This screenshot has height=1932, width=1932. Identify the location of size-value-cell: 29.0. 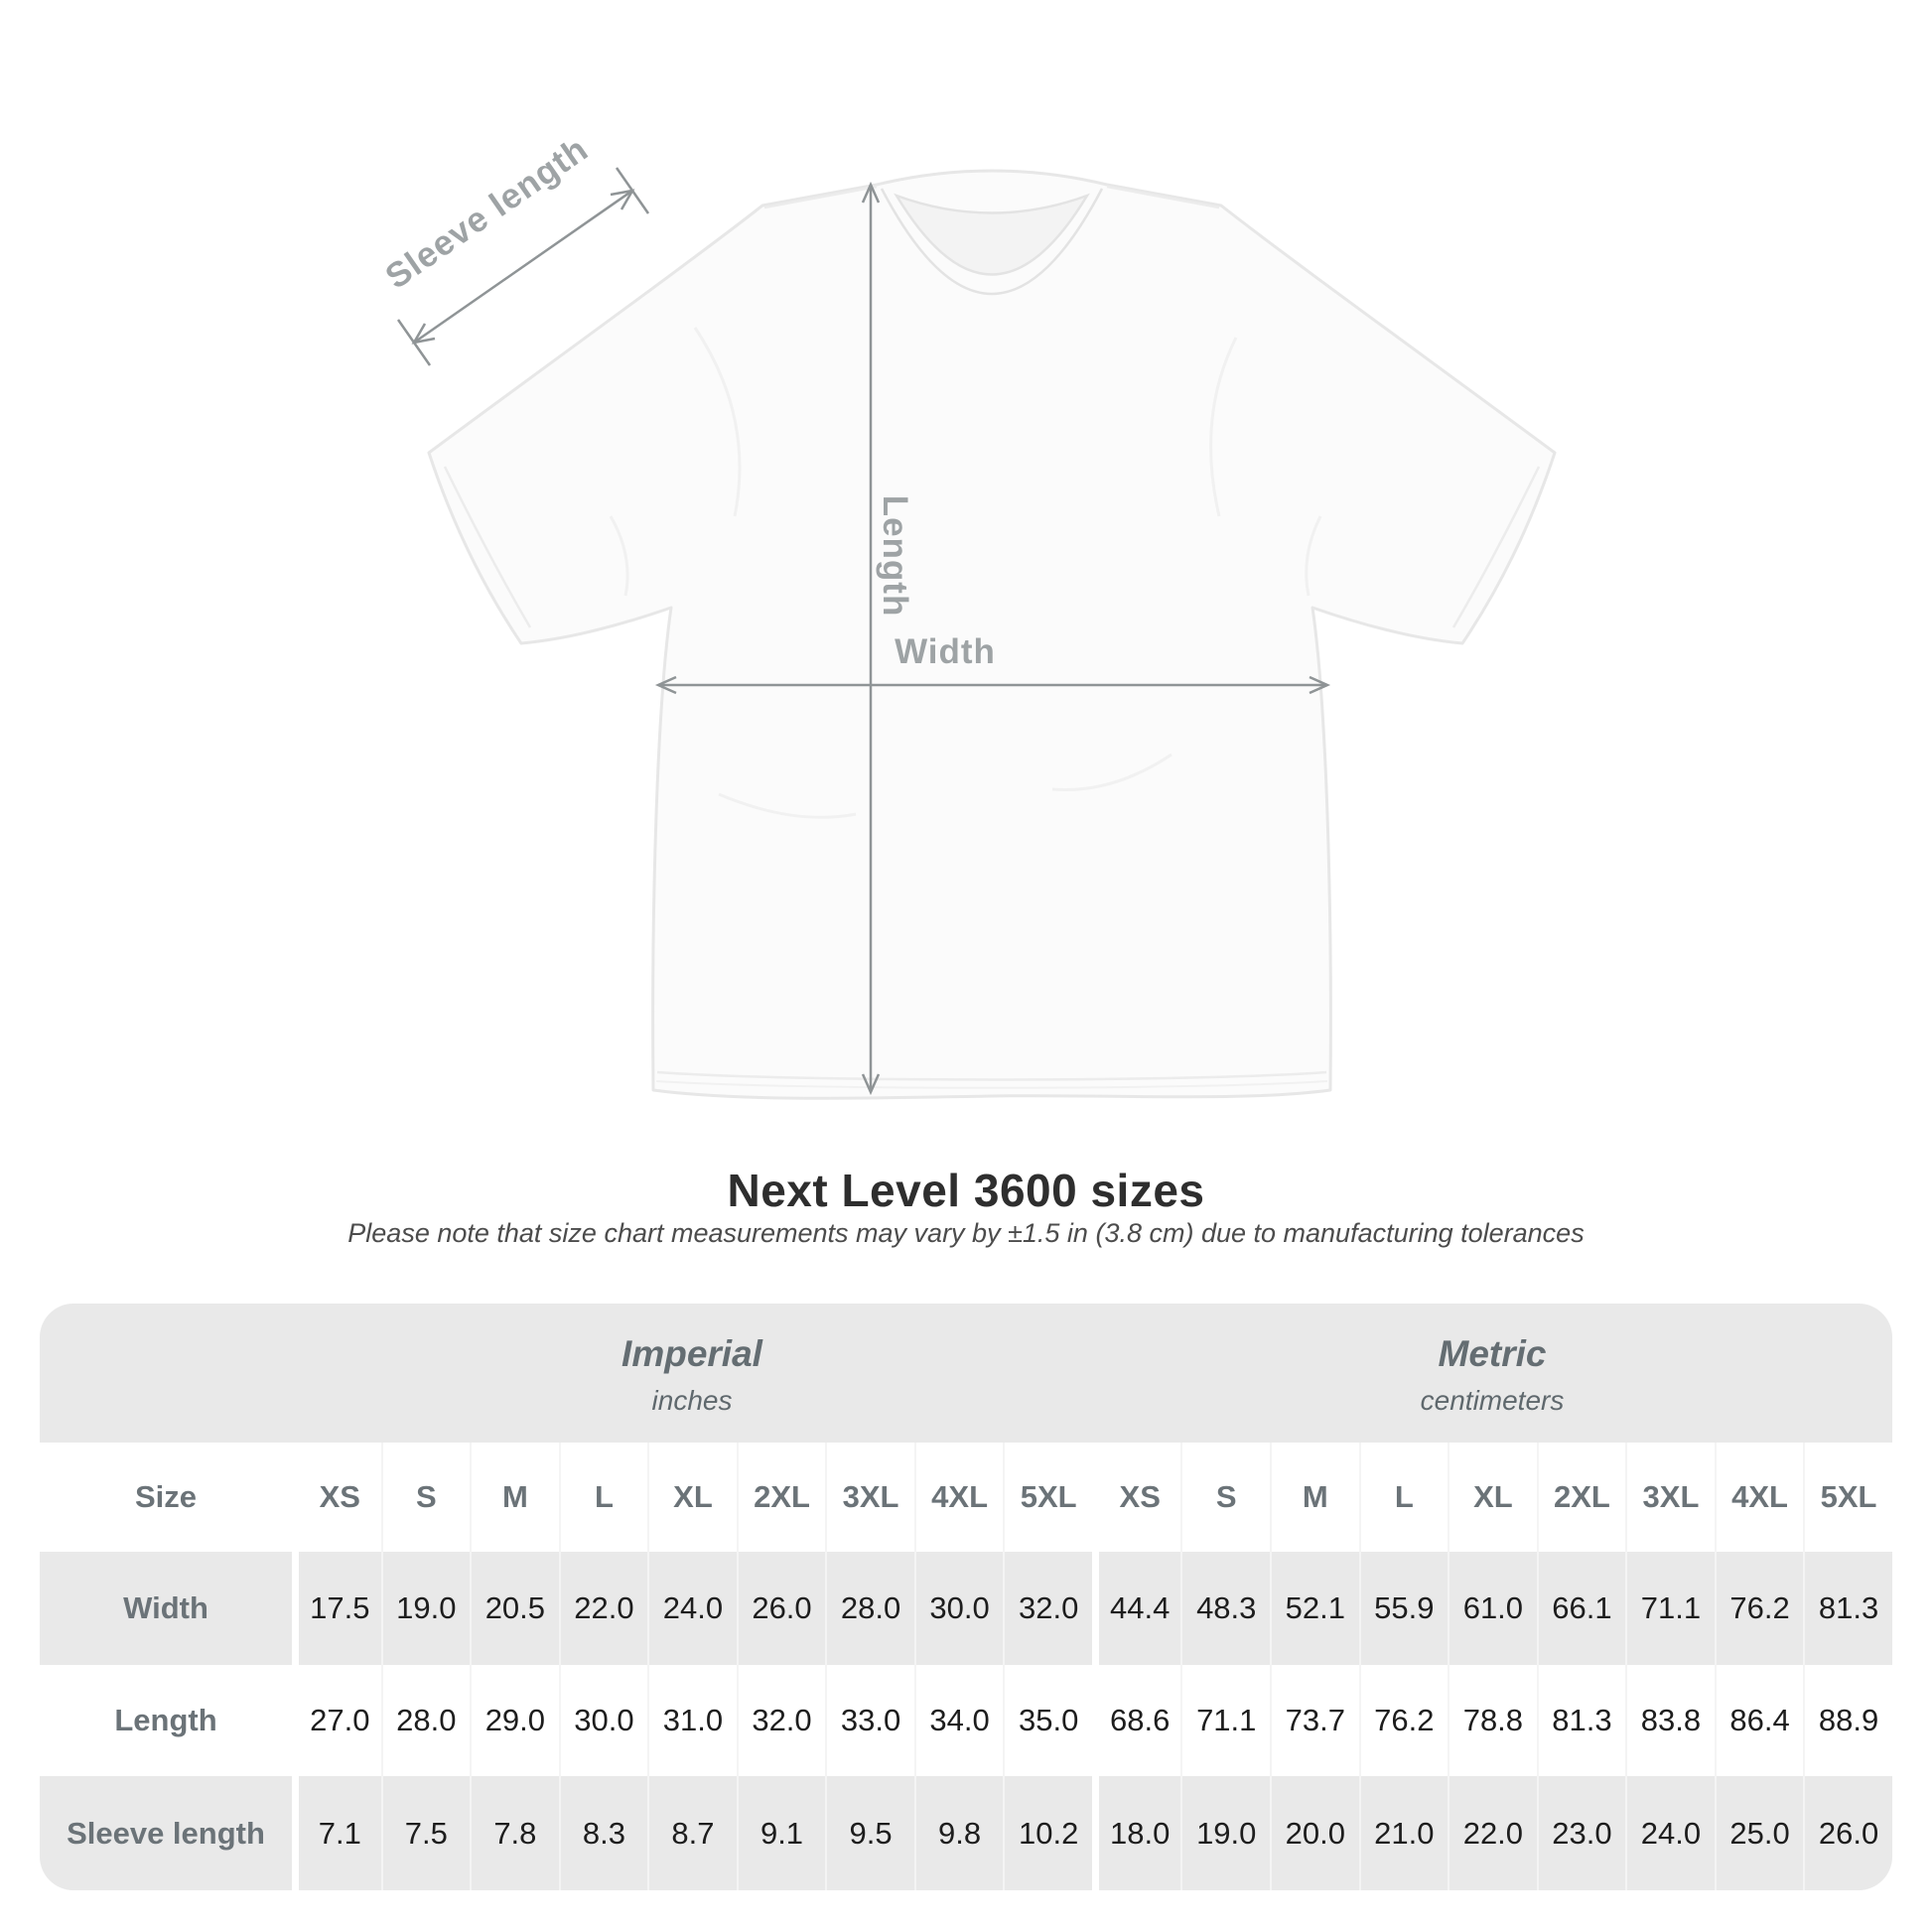
(514, 1721).